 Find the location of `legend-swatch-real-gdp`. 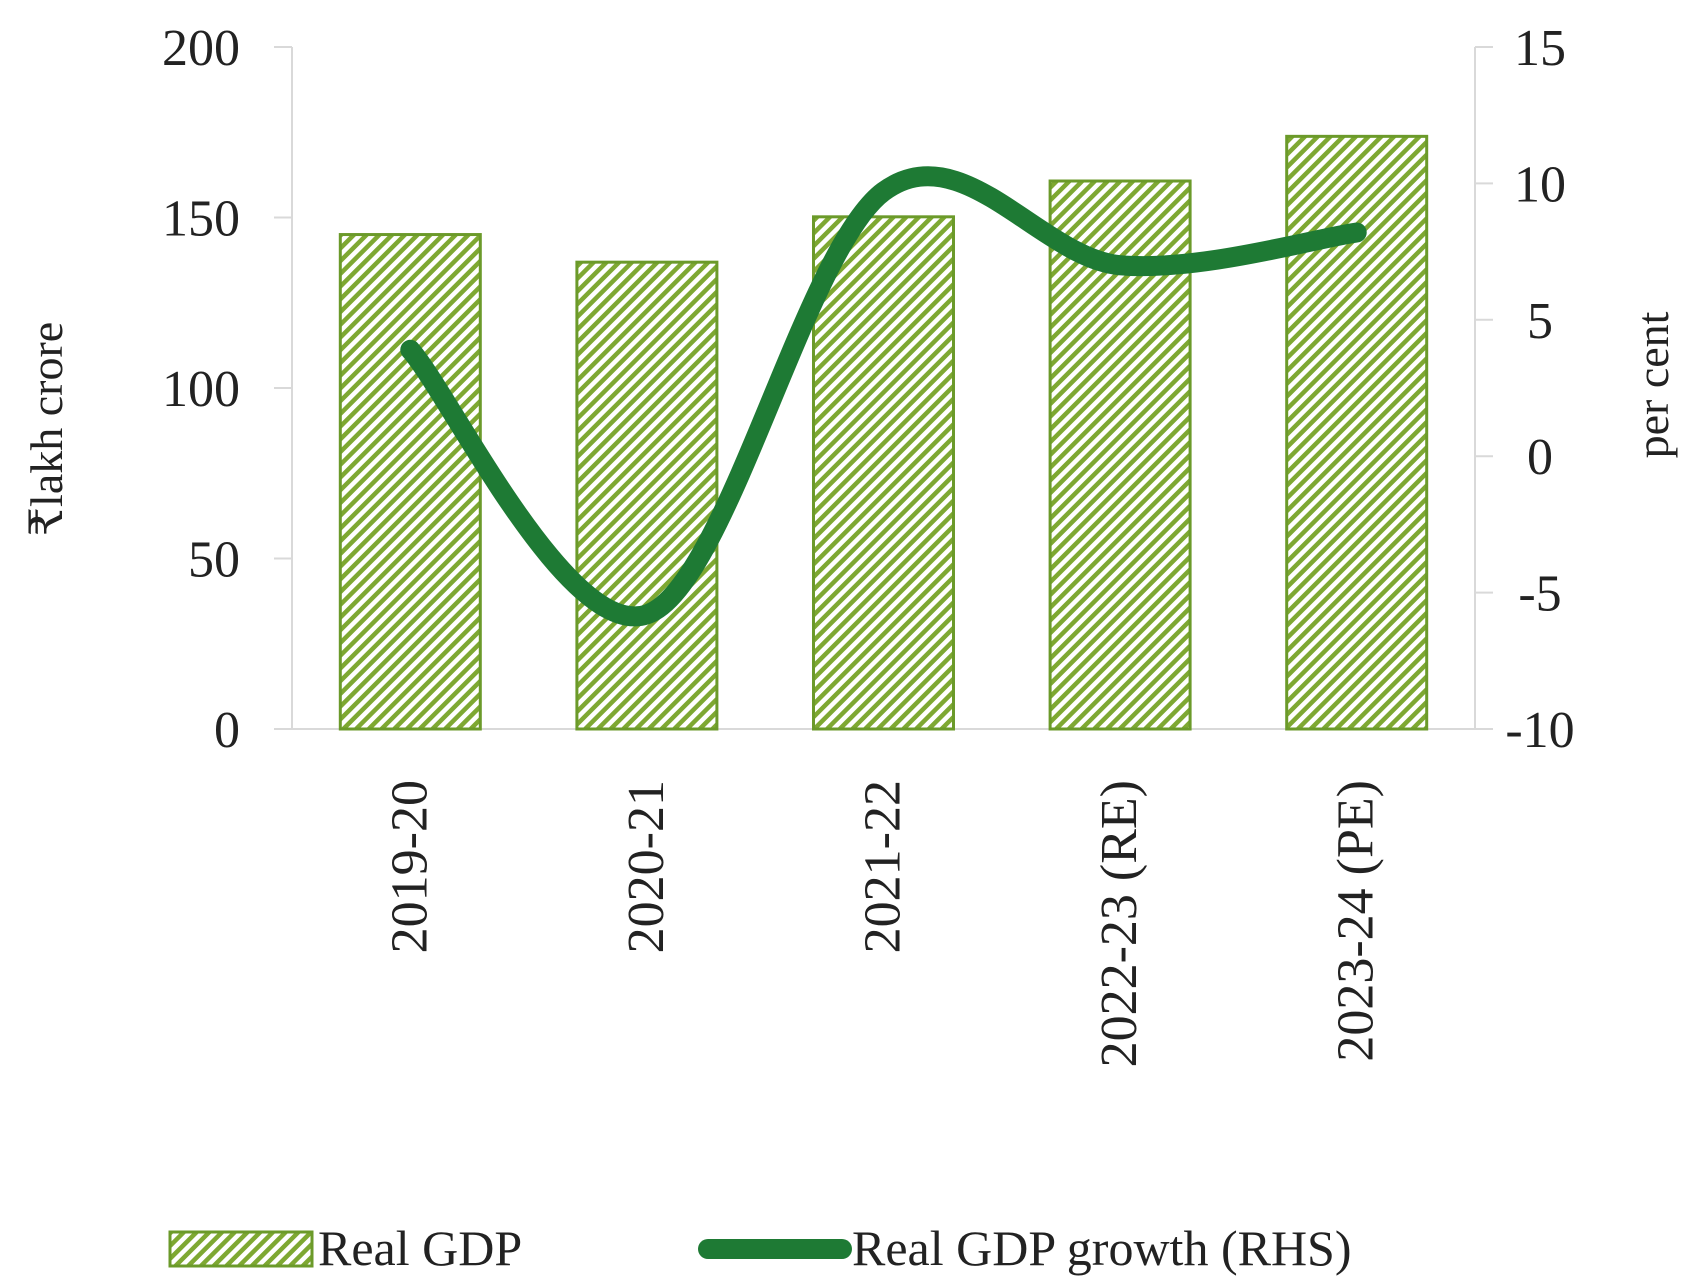

legend-swatch-real-gdp is located at coordinates (241, 1249).